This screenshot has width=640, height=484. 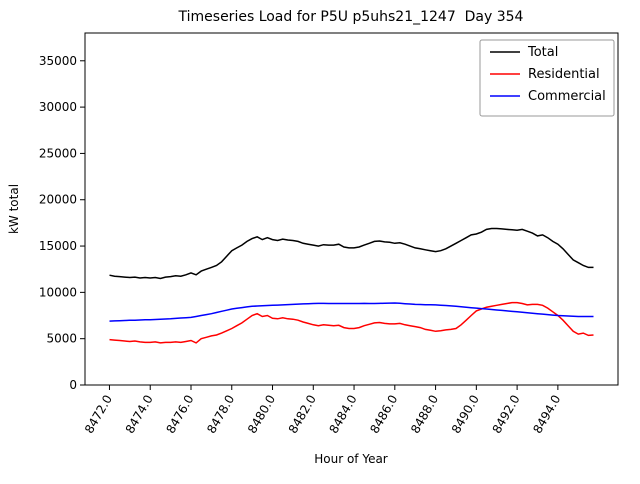 What do you see at coordinates (351, 459) in the screenshot?
I see `x-axis-label: Hour of Year` at bounding box center [351, 459].